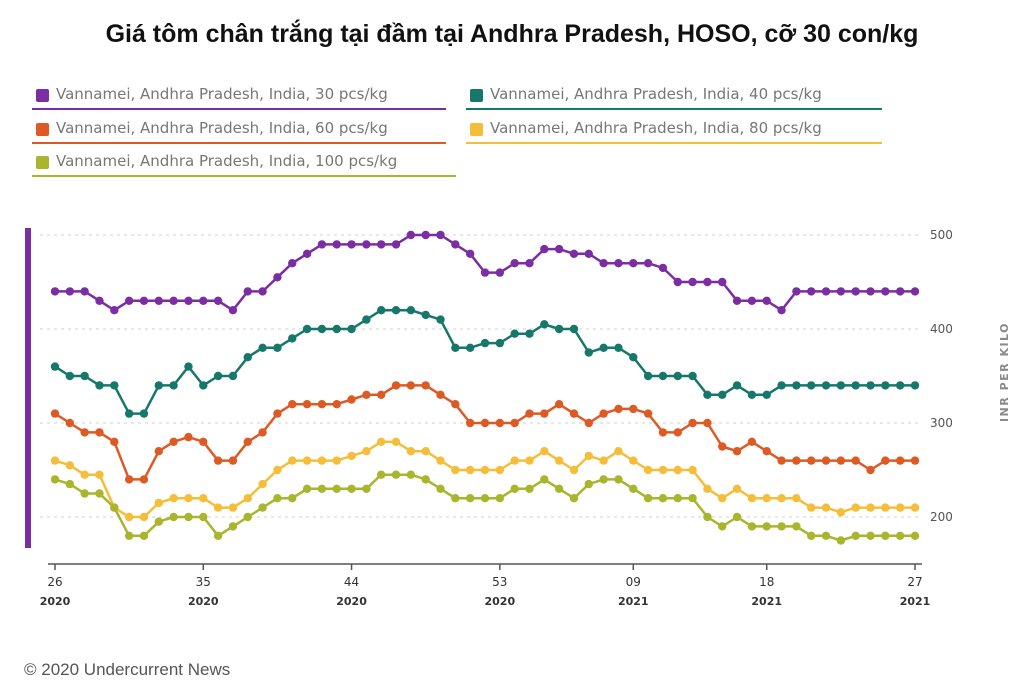 This screenshot has width=1024, height=682. I want to click on x-tick-label-27: 27, so click(914, 582).